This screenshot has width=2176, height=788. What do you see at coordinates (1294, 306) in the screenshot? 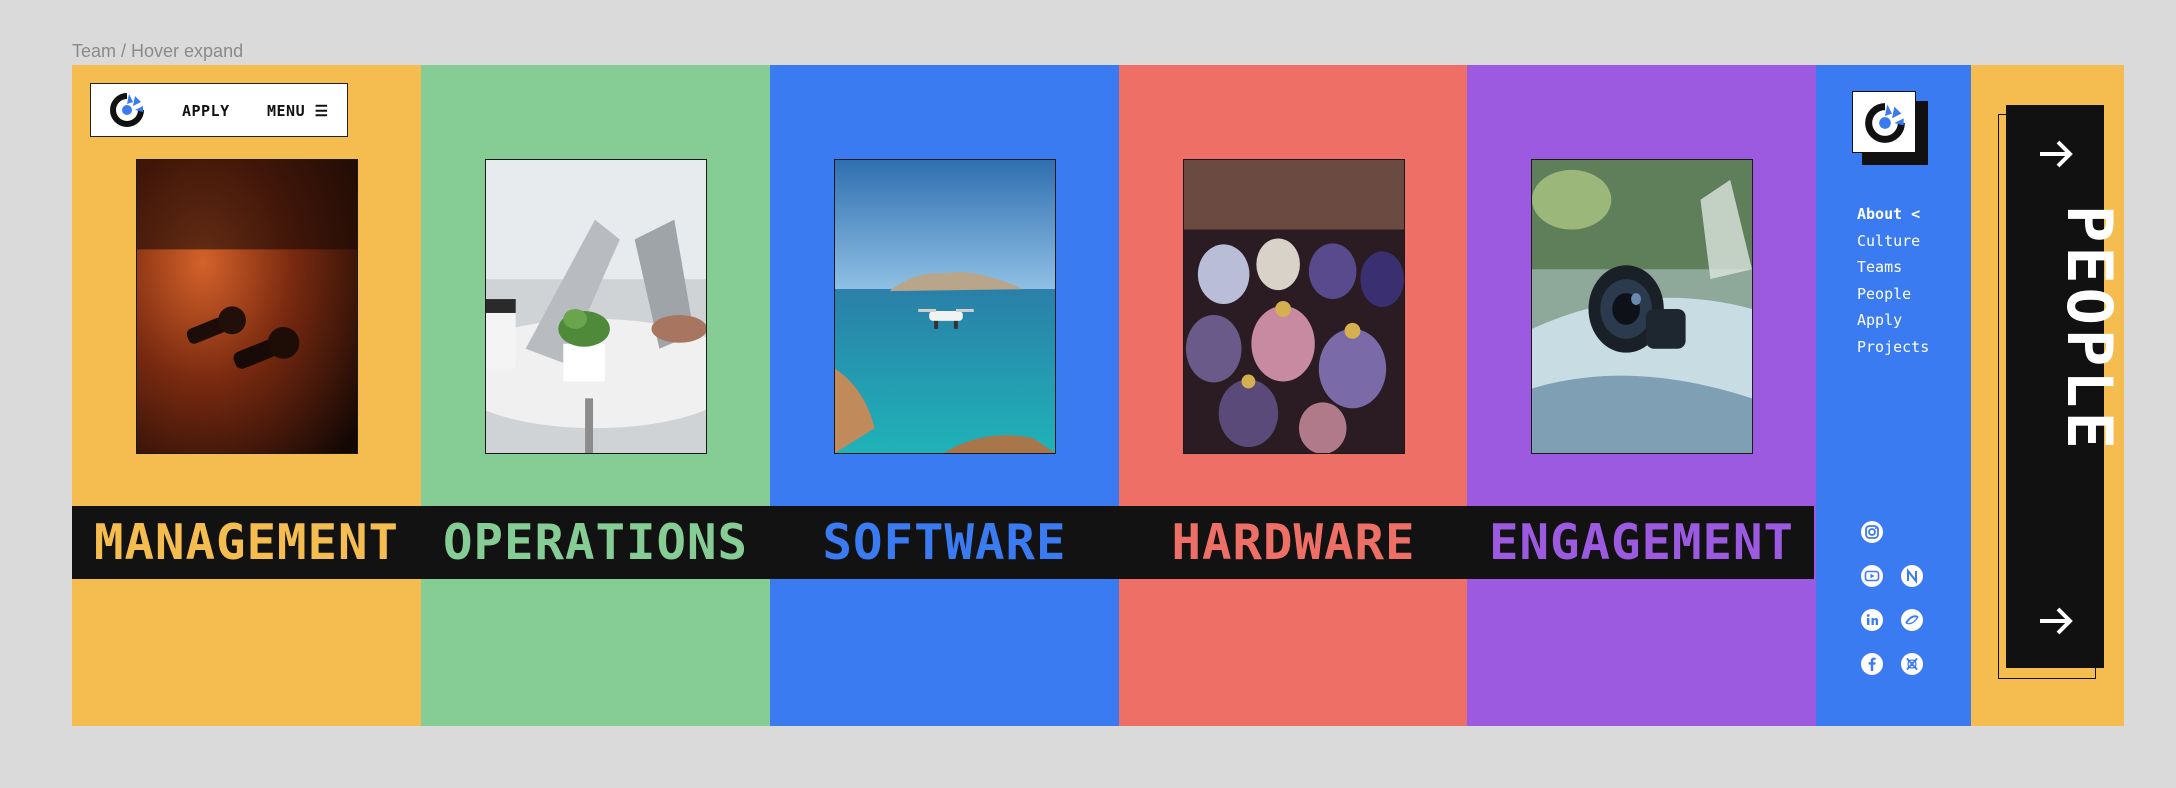
I see `team-photo-ornament-eggs` at bounding box center [1294, 306].